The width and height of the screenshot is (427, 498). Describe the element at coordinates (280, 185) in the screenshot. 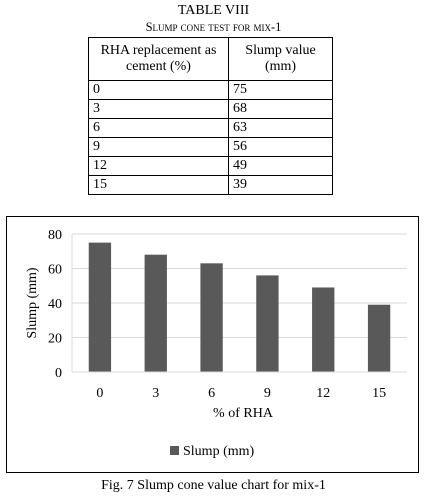

I see `table-cell: 39` at that location.